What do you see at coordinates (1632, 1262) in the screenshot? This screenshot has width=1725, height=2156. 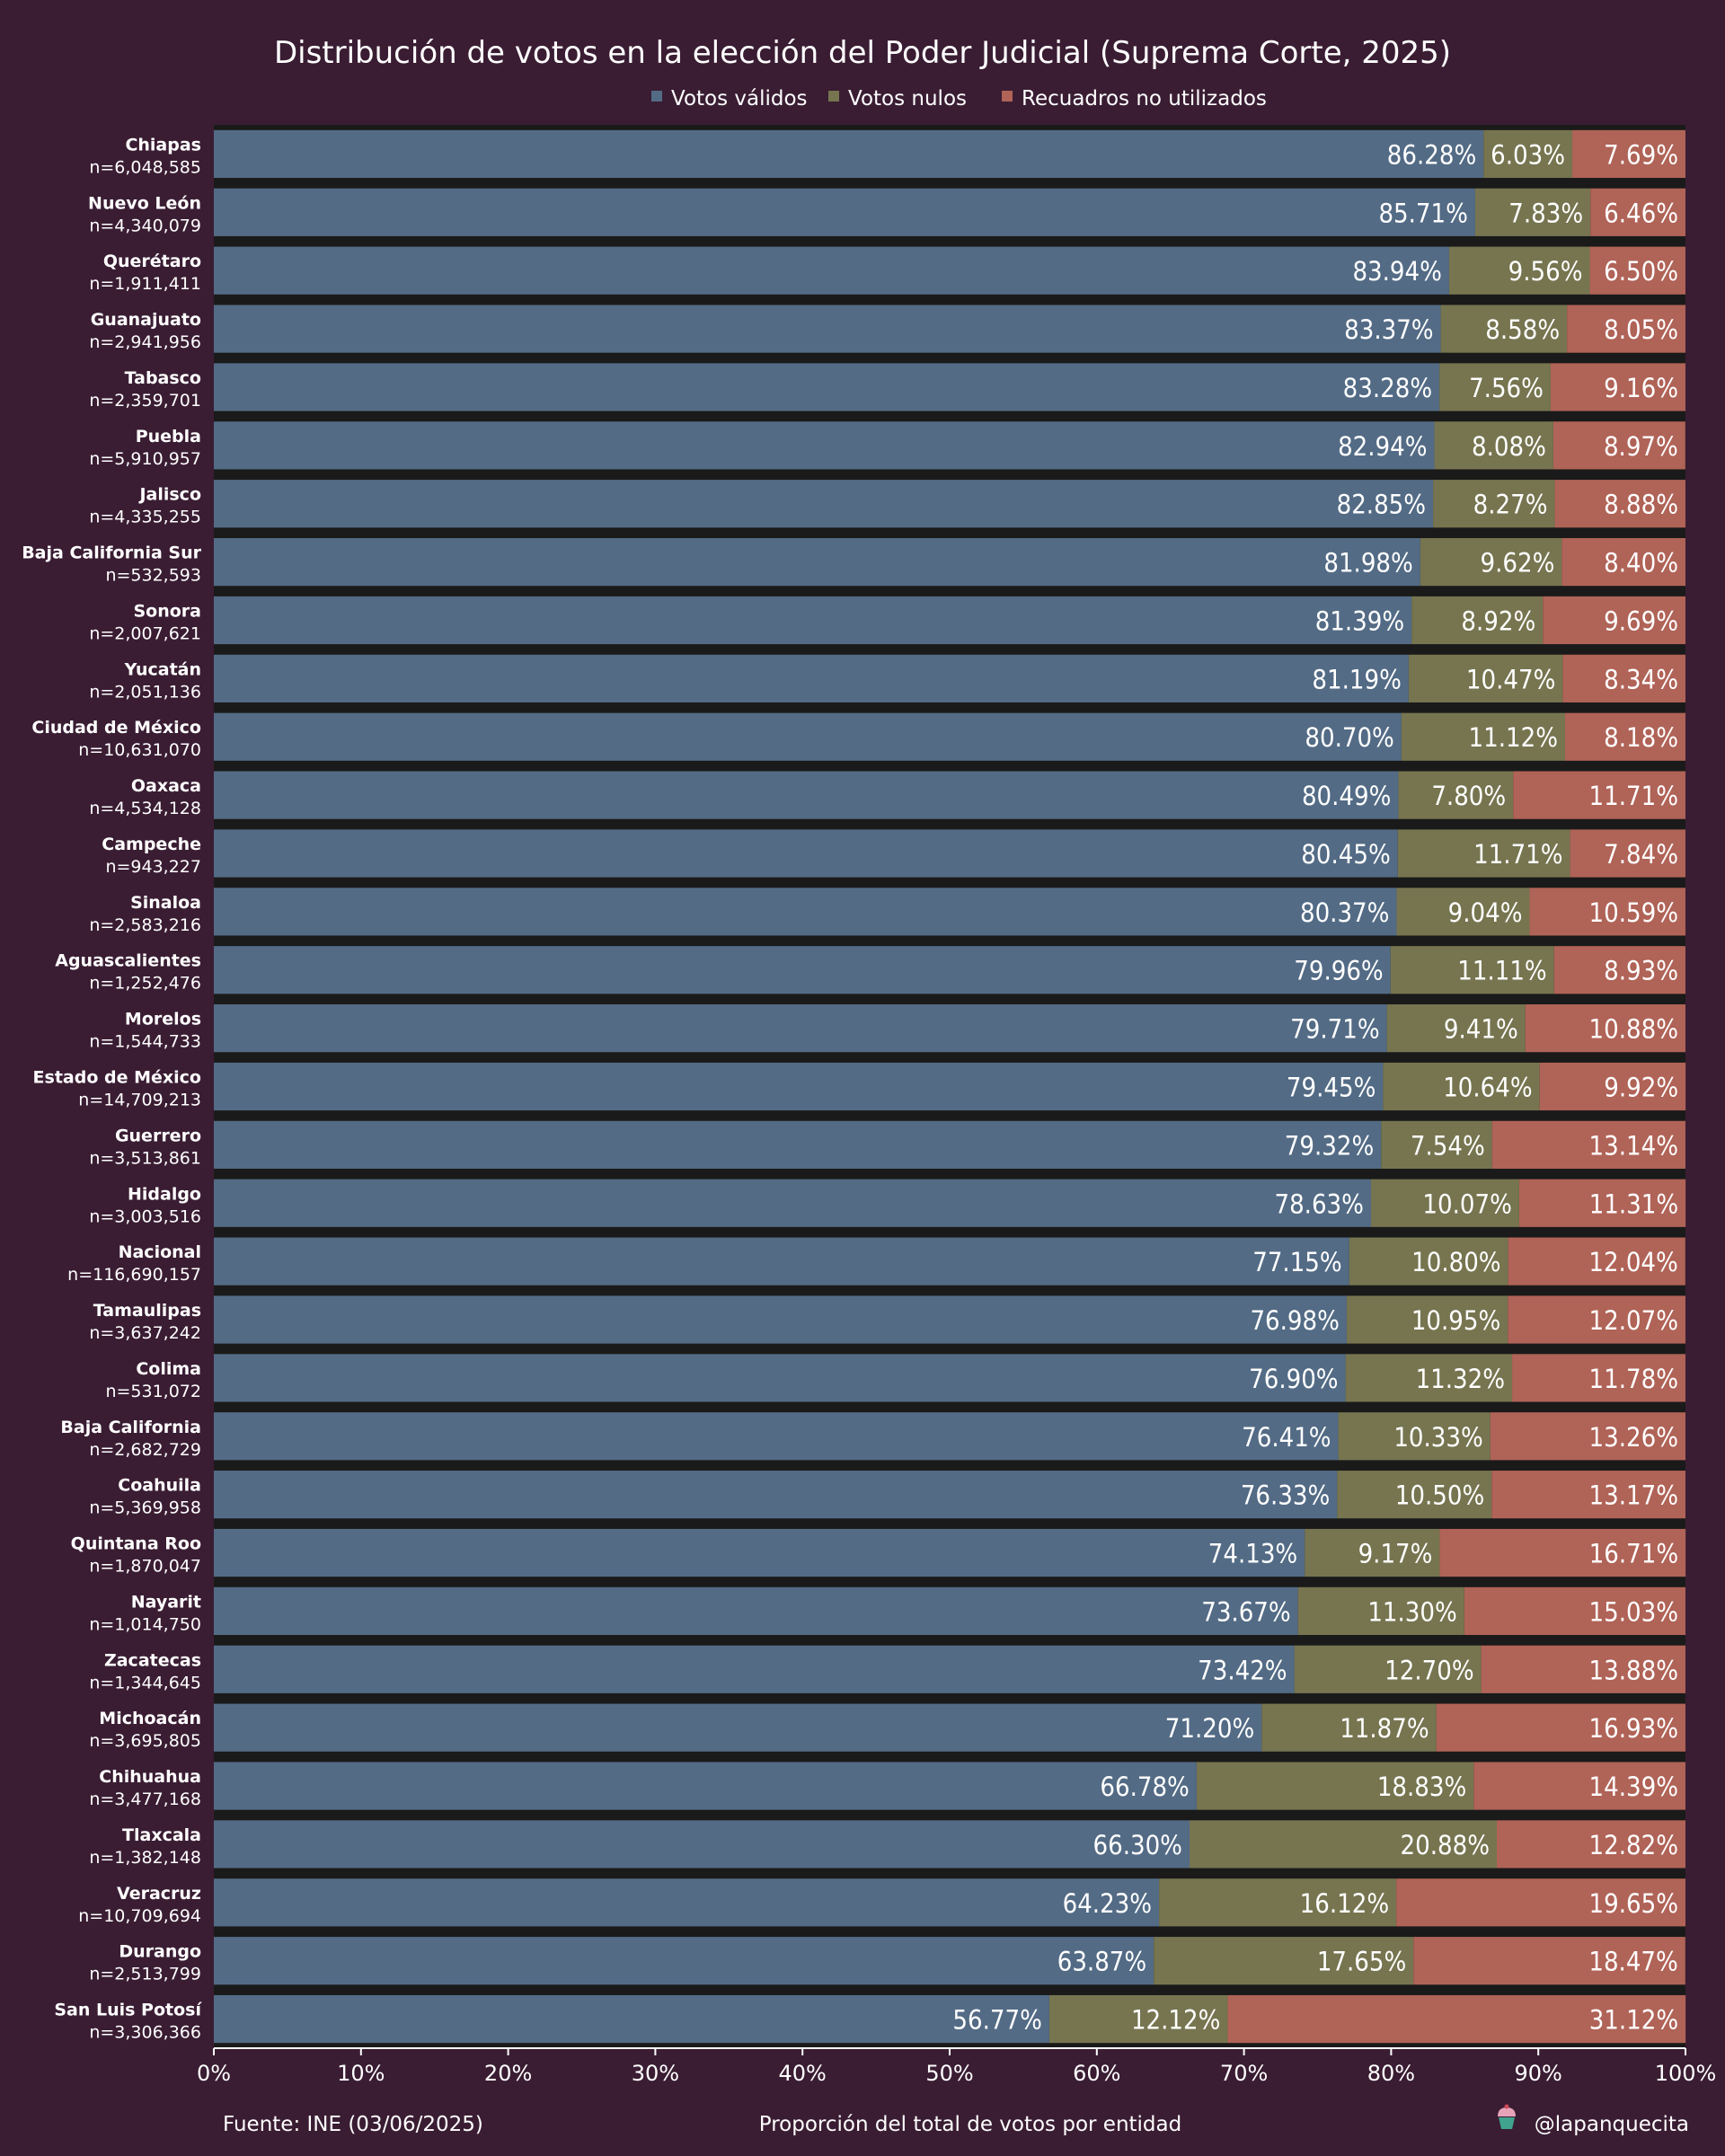 I see `value-label: 12.04%` at bounding box center [1632, 1262].